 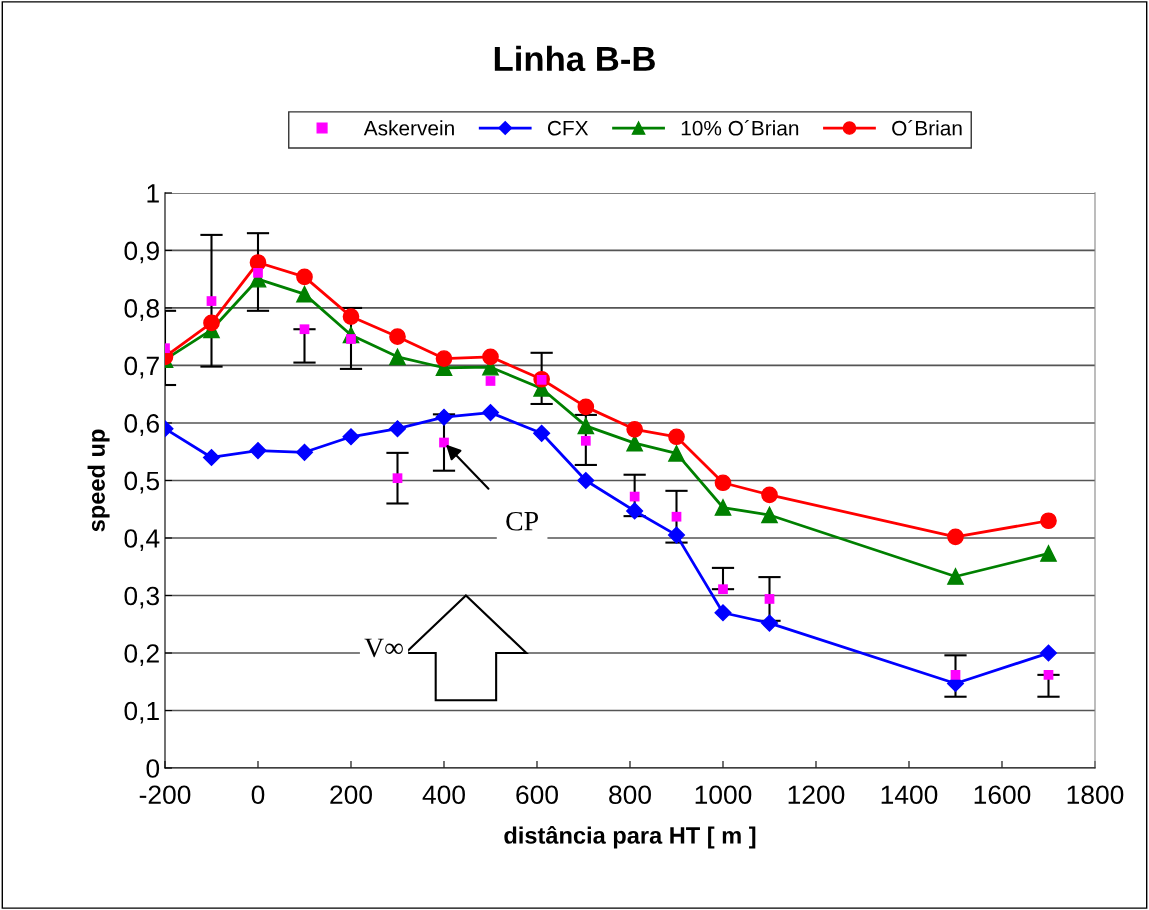 I want to click on chart-title: Linha B-B, so click(x=574, y=58).